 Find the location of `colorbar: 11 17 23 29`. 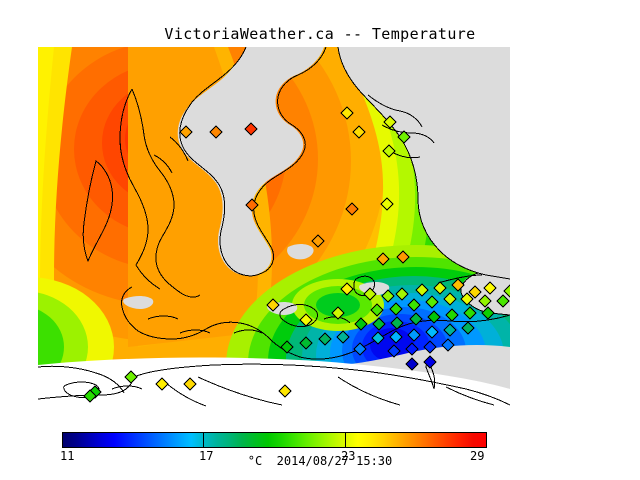

colorbar: 11 17 23 29 is located at coordinates (273, 447).